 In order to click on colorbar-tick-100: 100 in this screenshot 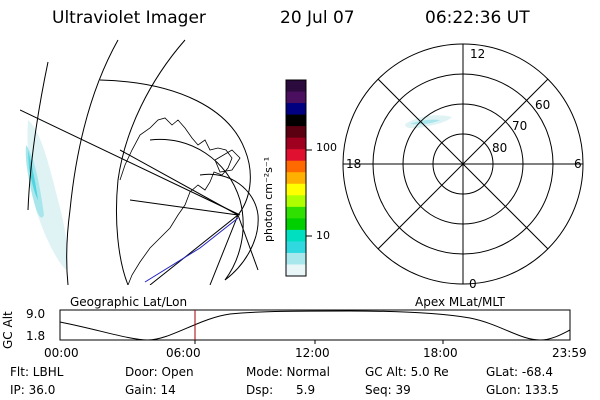, I will do `click(326, 147)`.